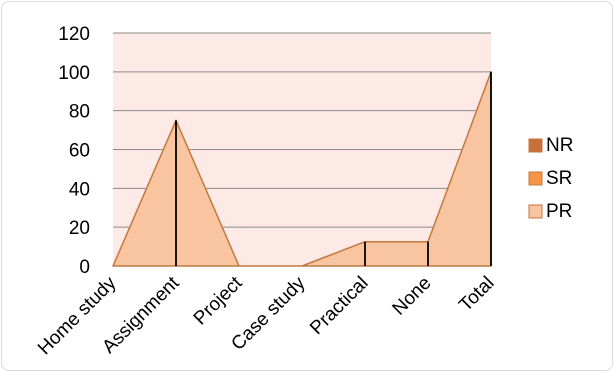 Image resolution: width=614 pixels, height=372 pixels. What do you see at coordinates (559, 211) in the screenshot?
I see `legend-label-pr: PR` at bounding box center [559, 211].